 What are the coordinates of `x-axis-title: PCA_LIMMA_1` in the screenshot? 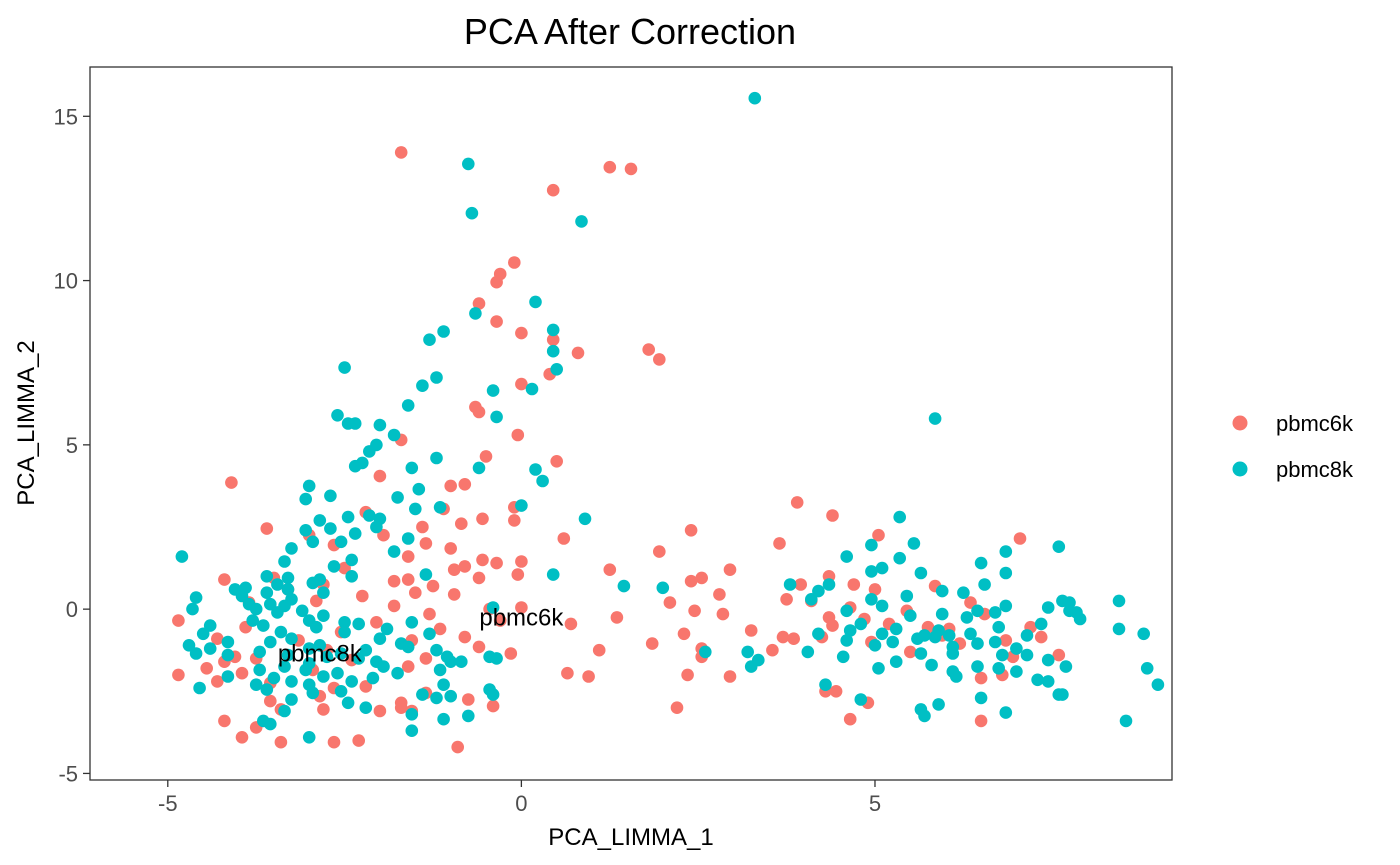 It's located at (630, 837).